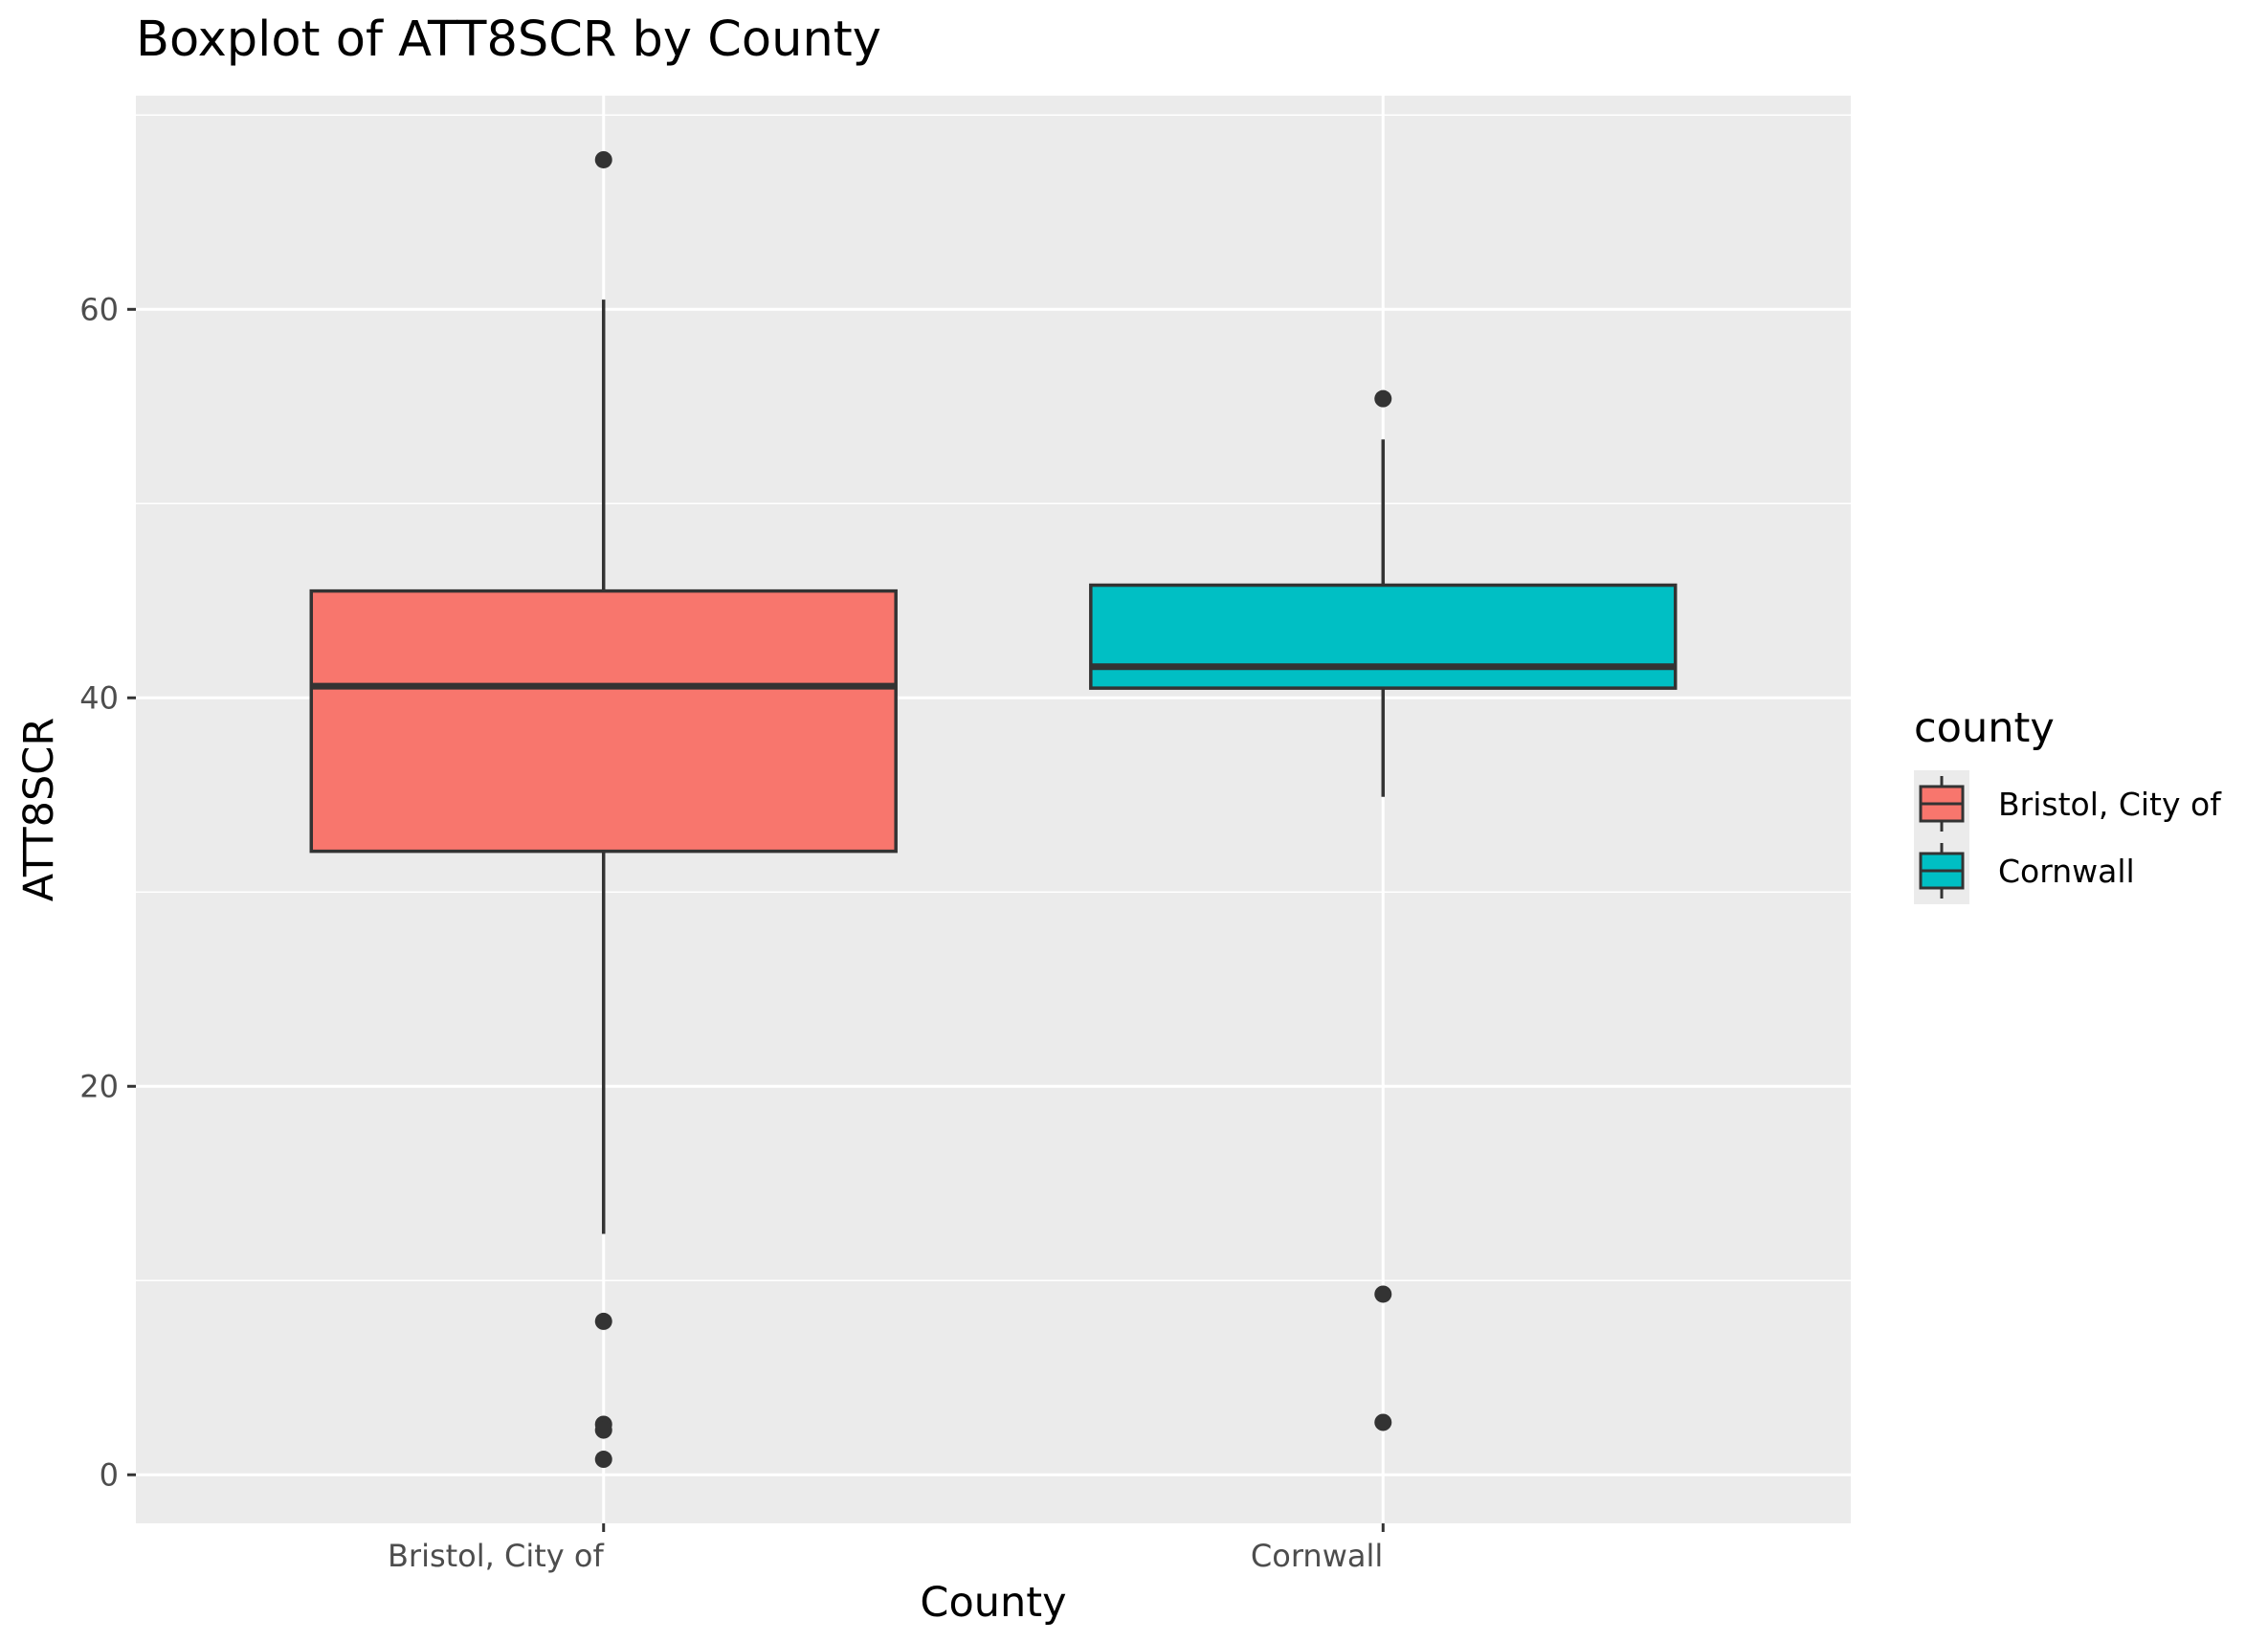  What do you see at coordinates (496, 1556) in the screenshot?
I see `x-tick-label: Bristol, City of` at bounding box center [496, 1556].